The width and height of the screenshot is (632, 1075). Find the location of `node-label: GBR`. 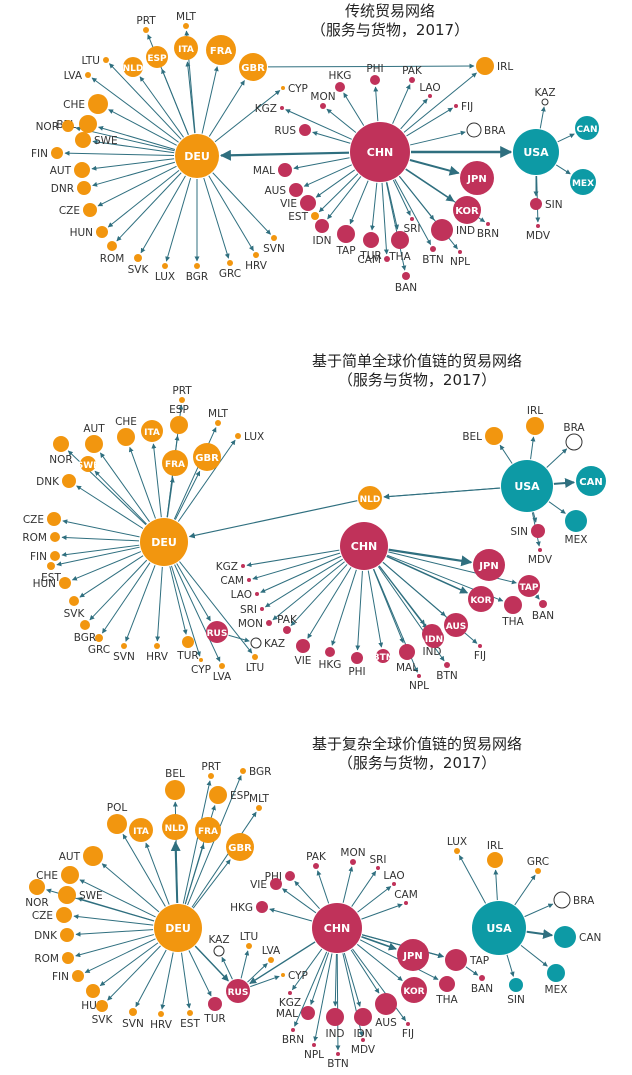

node-label: GBR is located at coordinates (253, 68).